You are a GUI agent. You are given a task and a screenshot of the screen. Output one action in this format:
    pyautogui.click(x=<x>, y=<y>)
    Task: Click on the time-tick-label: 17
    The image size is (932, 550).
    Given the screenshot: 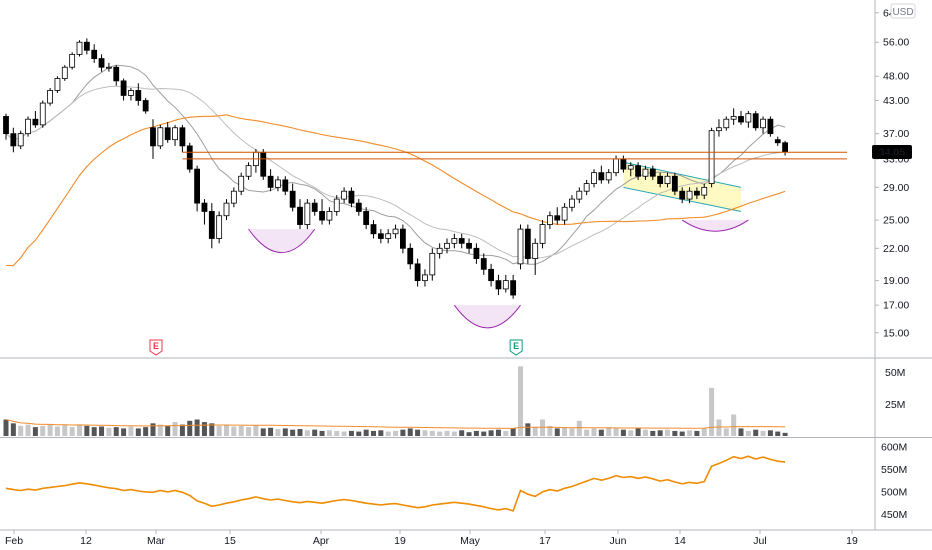 What is the action you would take?
    pyautogui.click(x=545, y=541)
    